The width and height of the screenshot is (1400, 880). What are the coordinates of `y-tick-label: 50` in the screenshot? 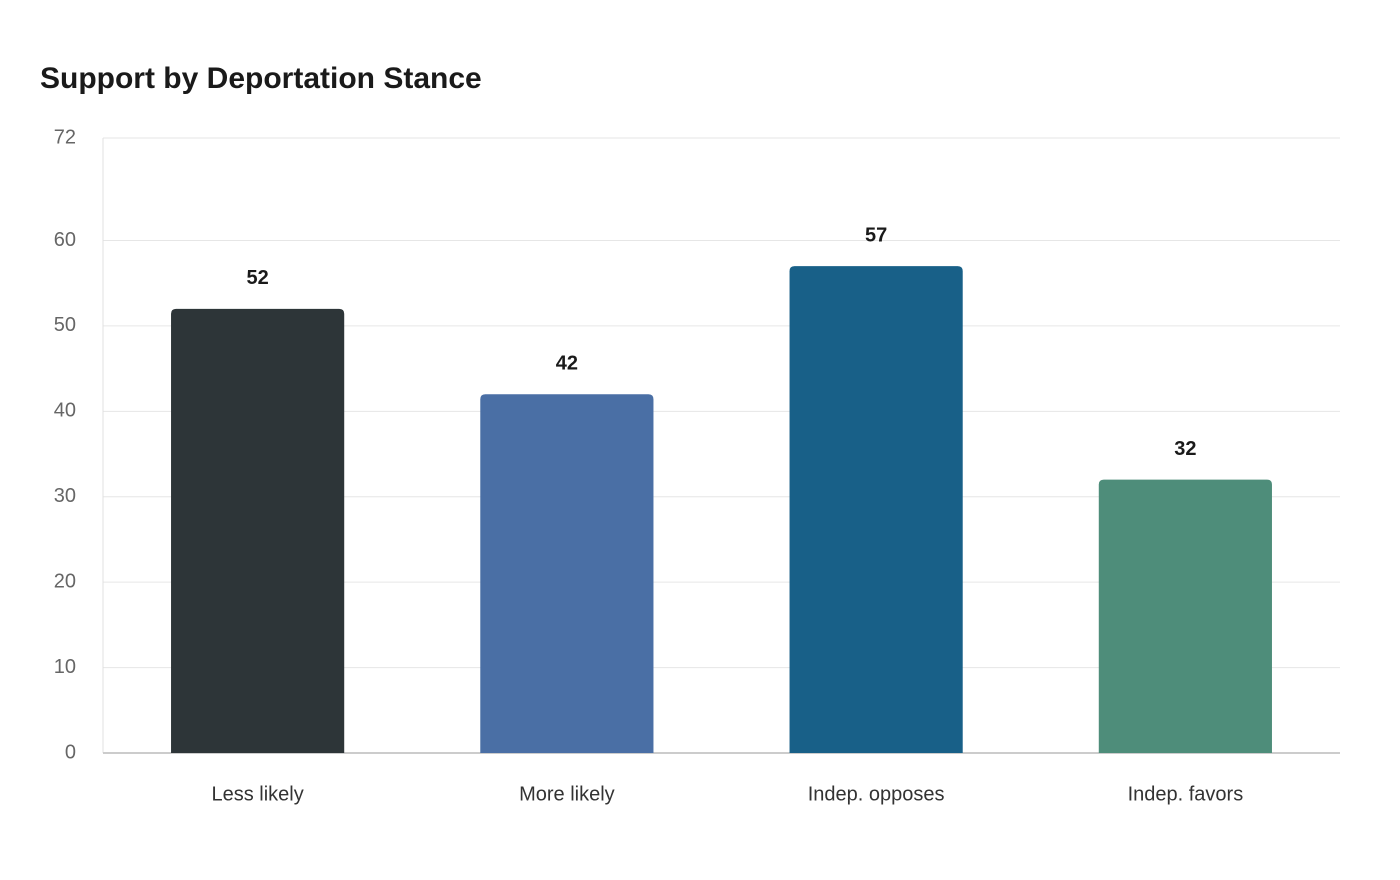 It's located at (65, 325).